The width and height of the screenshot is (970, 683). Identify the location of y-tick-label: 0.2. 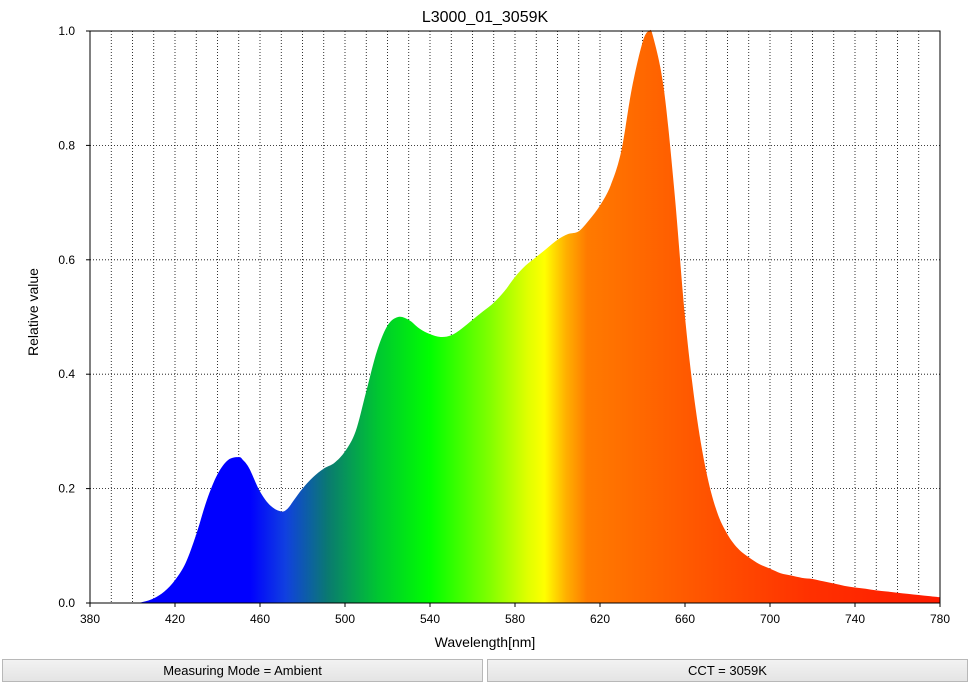
(66, 489).